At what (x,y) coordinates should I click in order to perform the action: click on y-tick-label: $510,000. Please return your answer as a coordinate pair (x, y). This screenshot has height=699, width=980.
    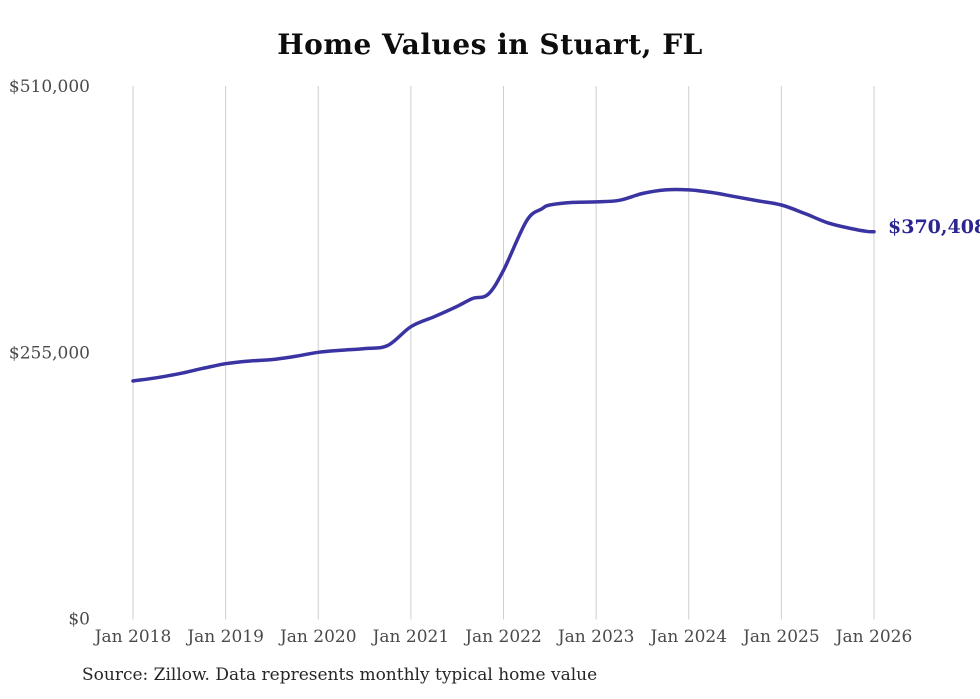
    Looking at the image, I should click on (49, 87).